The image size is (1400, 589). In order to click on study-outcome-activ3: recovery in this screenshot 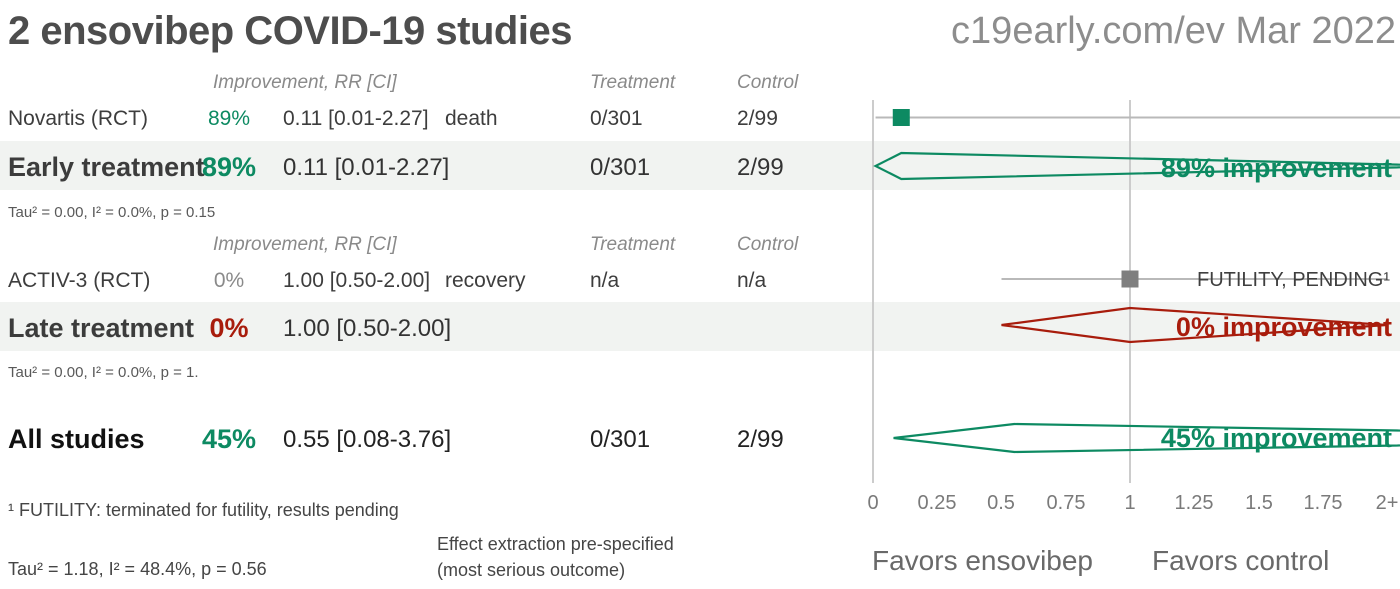, I will do `click(485, 280)`.